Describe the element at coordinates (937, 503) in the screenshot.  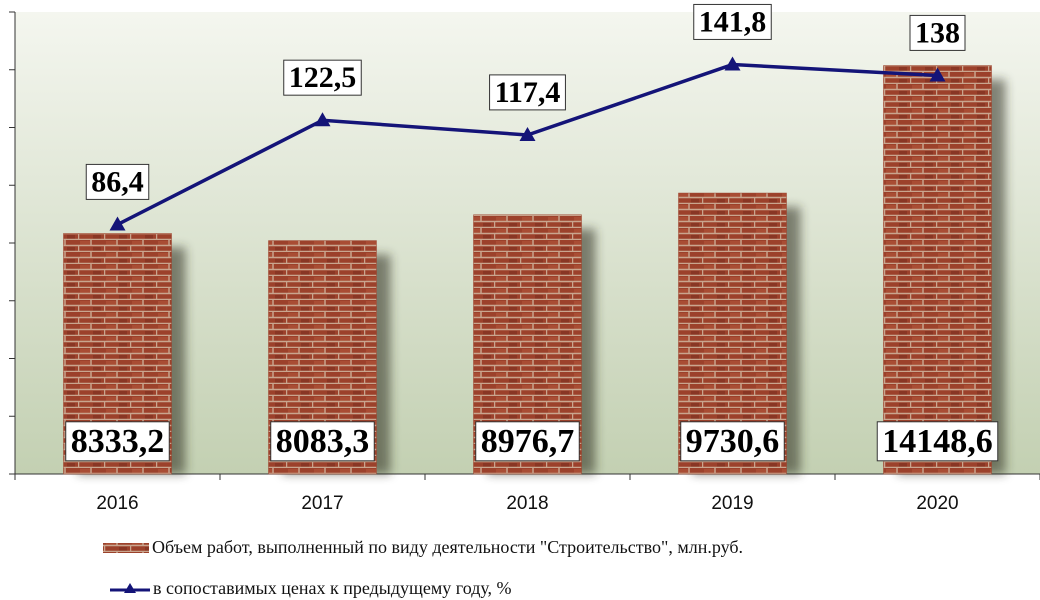
I see `x-tick-label: 2020` at that location.